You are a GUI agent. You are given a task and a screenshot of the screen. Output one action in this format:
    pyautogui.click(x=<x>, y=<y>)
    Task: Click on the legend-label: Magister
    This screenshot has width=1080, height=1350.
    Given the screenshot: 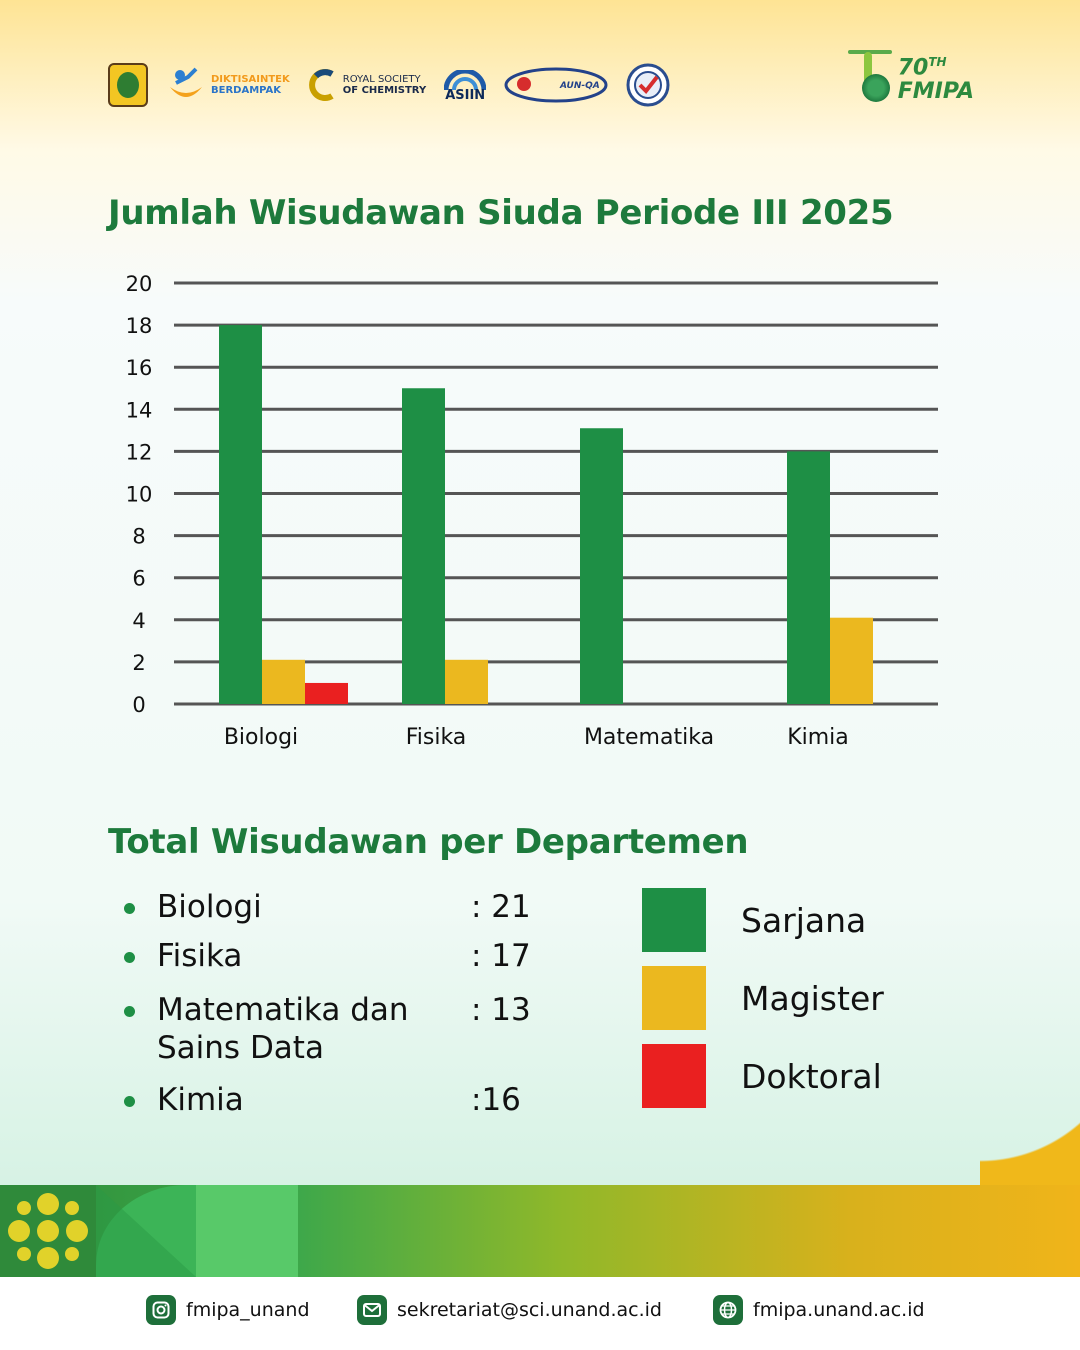 What is the action you would take?
    pyautogui.click(x=812, y=998)
    